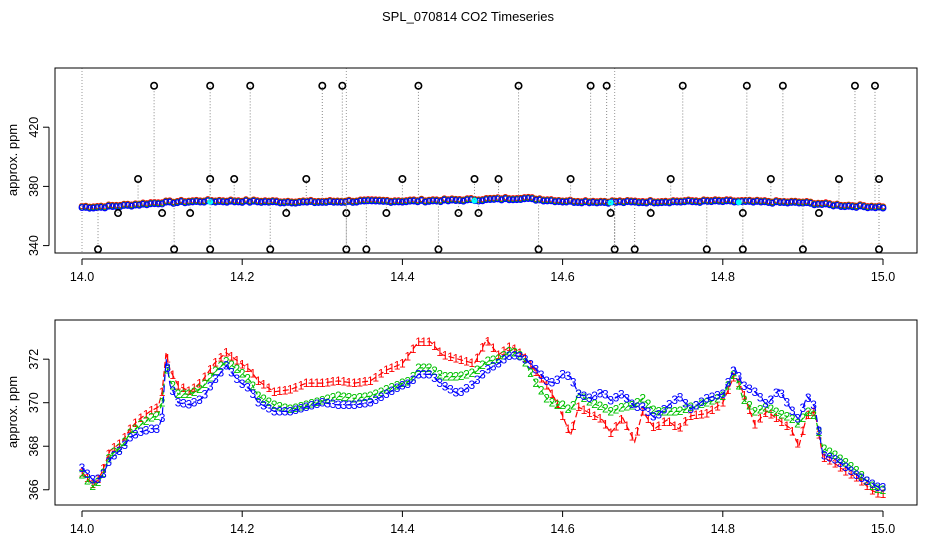 The image size is (936, 540). What do you see at coordinates (883, 529) in the screenshot?
I see `x-tick-label: 15.0` at bounding box center [883, 529].